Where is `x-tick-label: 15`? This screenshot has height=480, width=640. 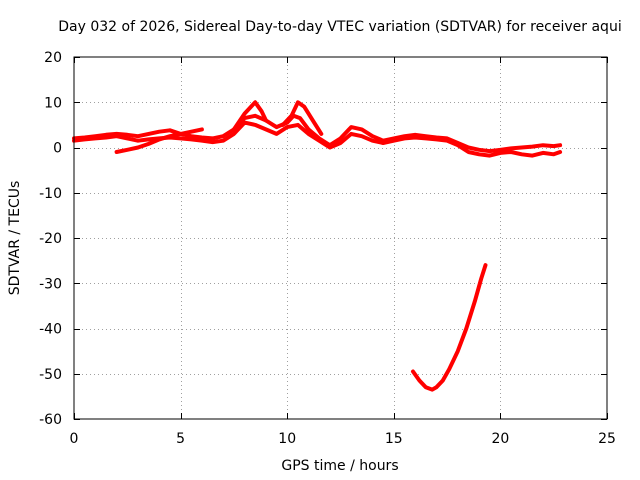
x-tick-label: 15 is located at coordinates (394, 439).